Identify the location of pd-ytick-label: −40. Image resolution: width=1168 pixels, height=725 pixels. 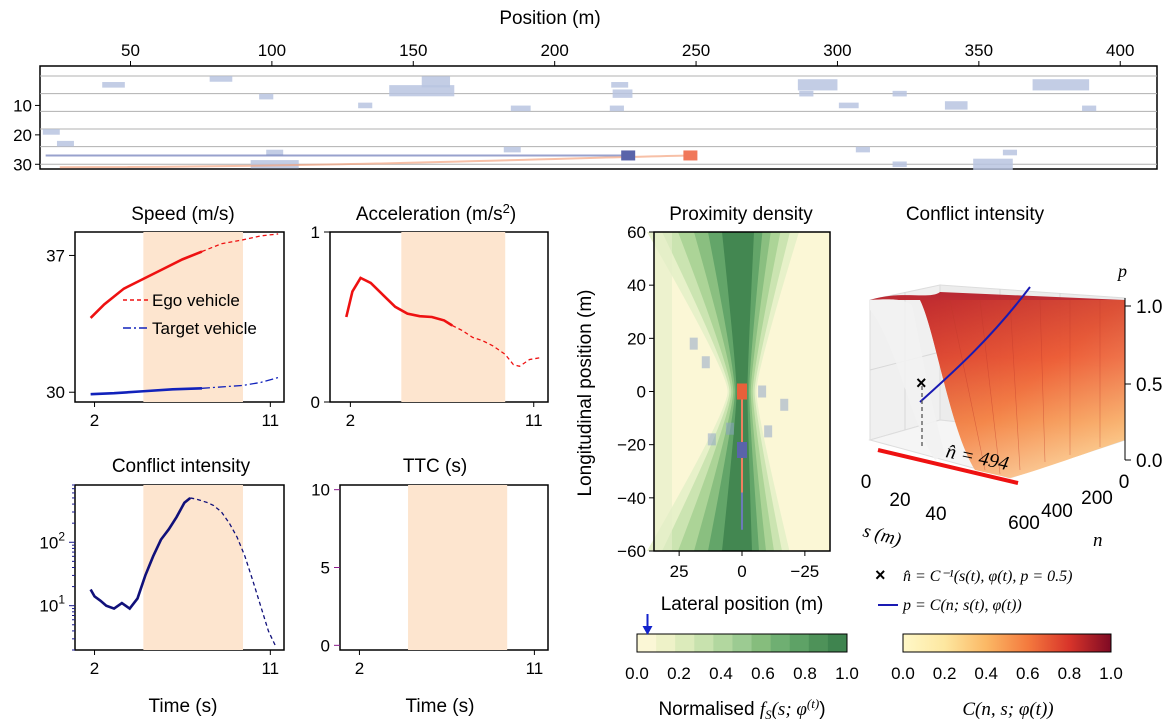
(631, 498).